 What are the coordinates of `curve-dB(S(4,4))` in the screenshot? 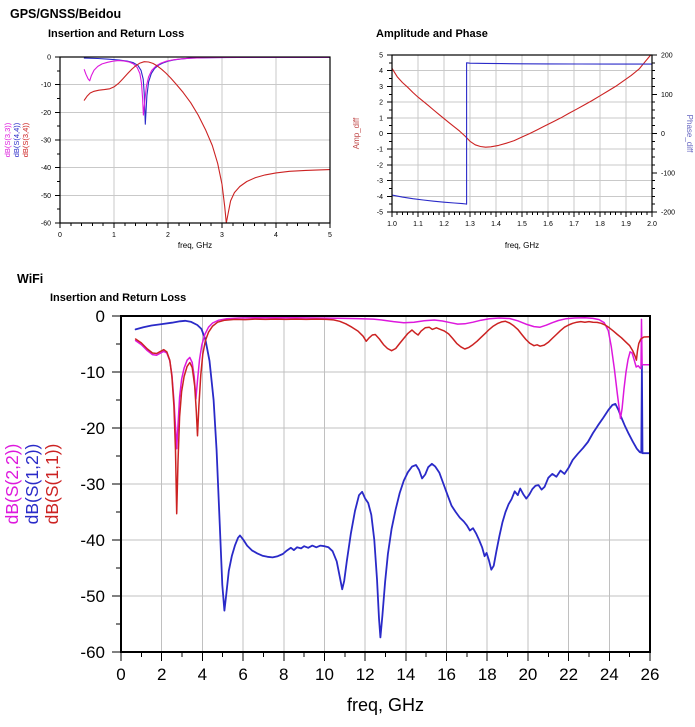 It's located at (206, 91).